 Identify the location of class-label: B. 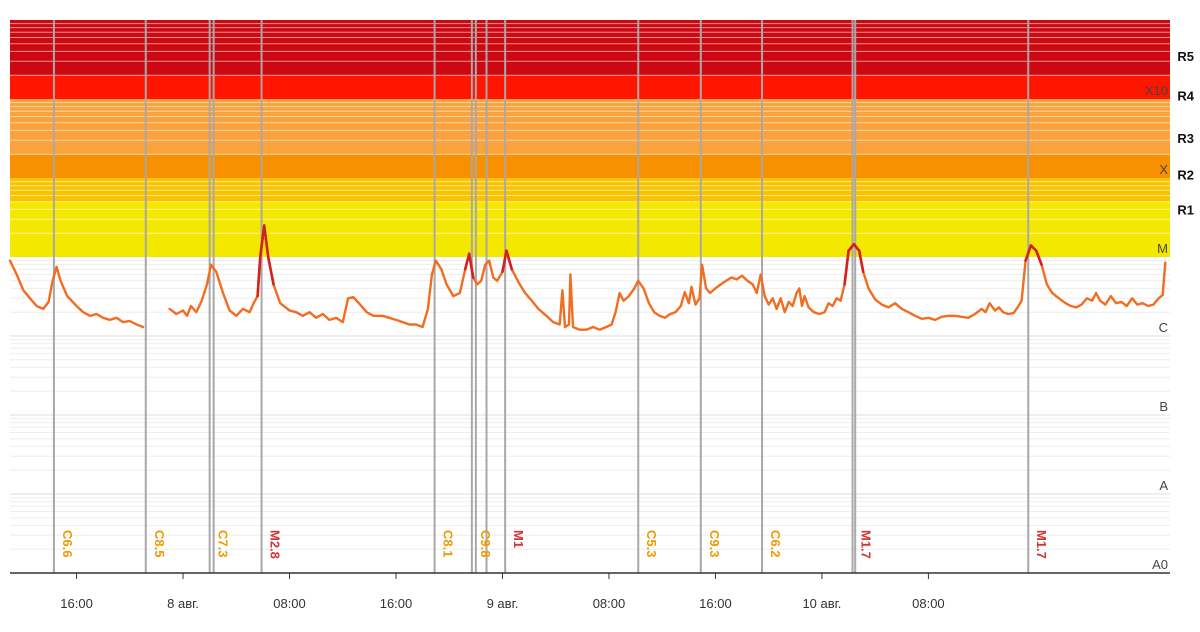
(1163, 406).